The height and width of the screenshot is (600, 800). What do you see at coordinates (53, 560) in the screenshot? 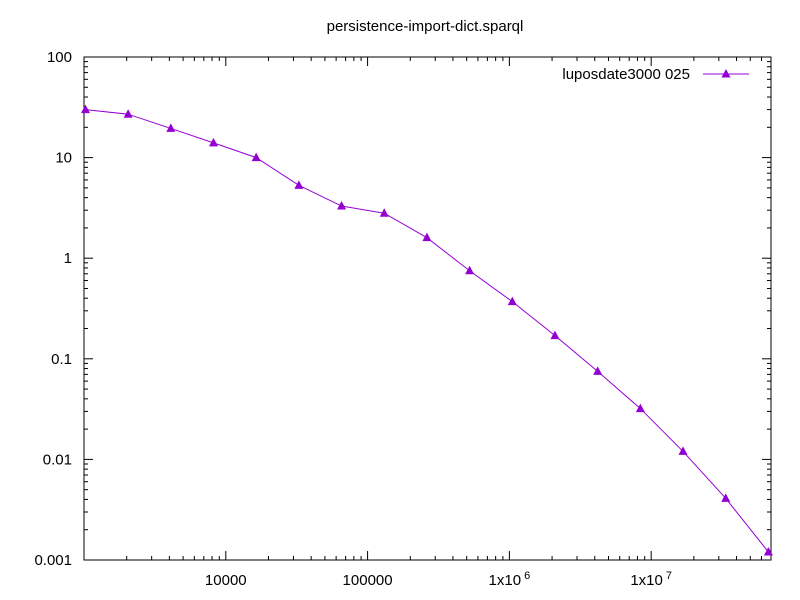
I see `y-tick-label: 0.001` at bounding box center [53, 560].